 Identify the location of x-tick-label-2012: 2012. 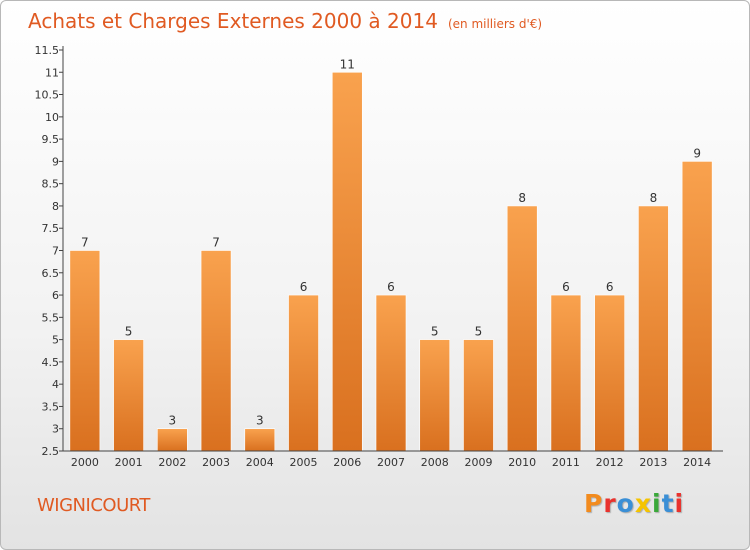
(610, 462).